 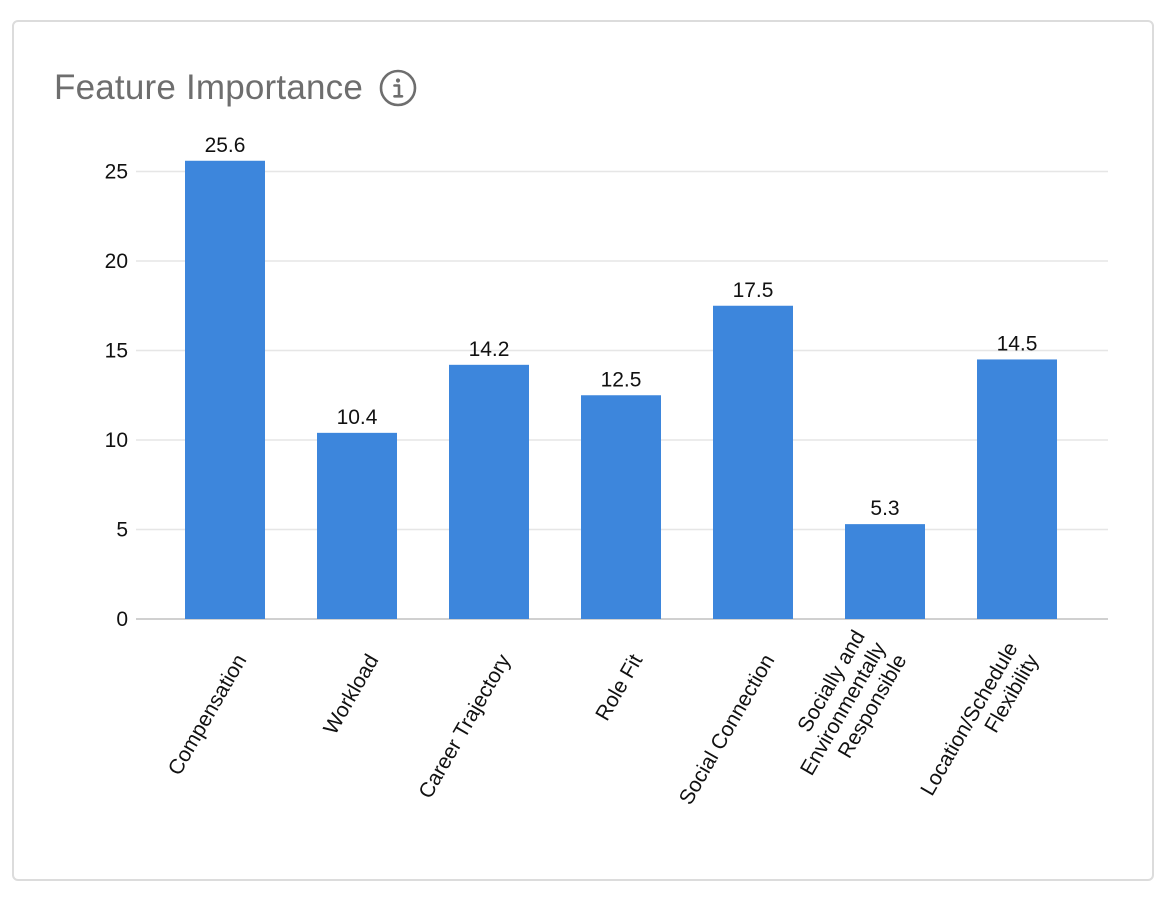 What do you see at coordinates (621, 379) in the screenshot?
I see `data-label: 12.5` at bounding box center [621, 379].